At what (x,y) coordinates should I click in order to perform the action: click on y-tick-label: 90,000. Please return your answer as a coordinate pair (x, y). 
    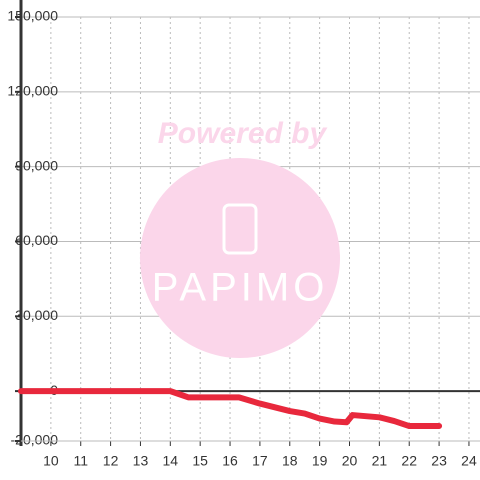
    Looking at the image, I should click on (36, 165).